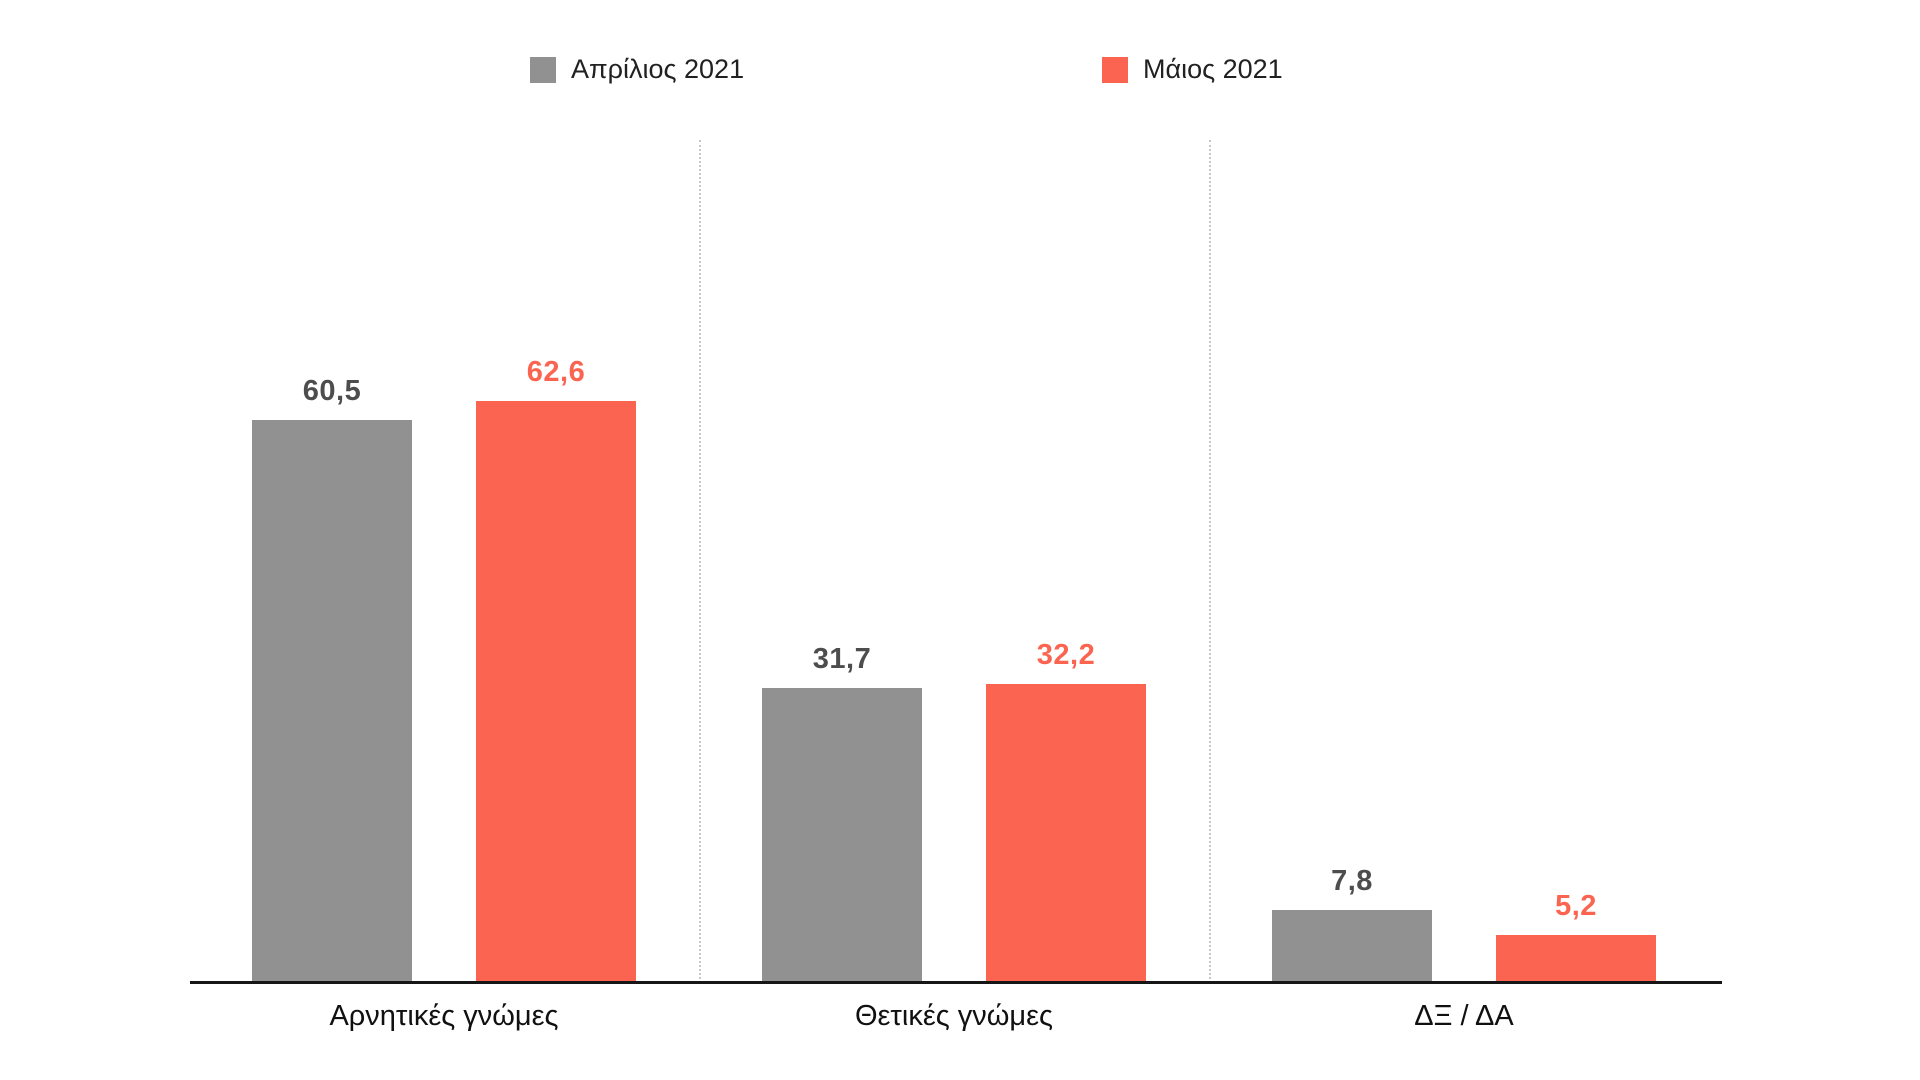 The height and width of the screenshot is (1080, 1920). Describe the element at coordinates (332, 701) in the screenshot. I see `bar-series0-cat0` at that location.